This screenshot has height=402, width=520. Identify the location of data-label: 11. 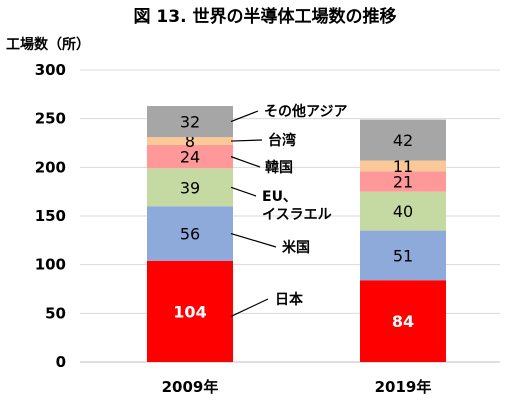
(403, 166).